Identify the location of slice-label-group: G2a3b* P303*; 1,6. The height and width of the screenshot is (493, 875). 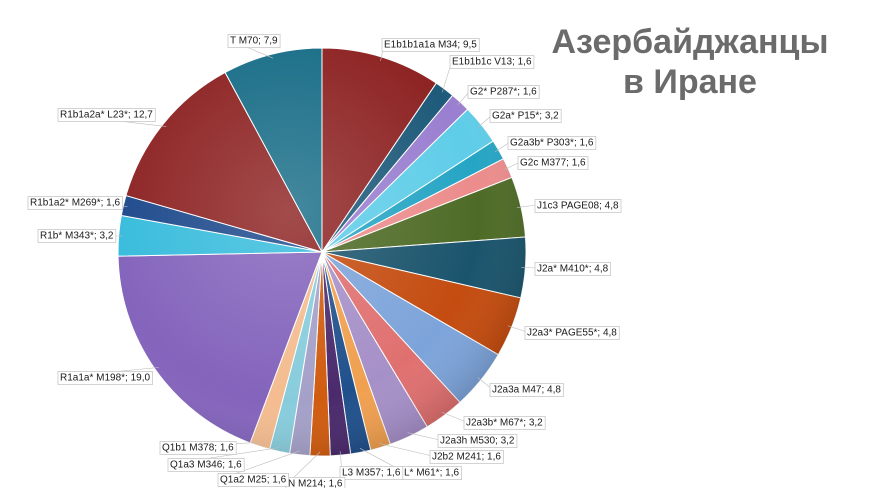
(552, 143).